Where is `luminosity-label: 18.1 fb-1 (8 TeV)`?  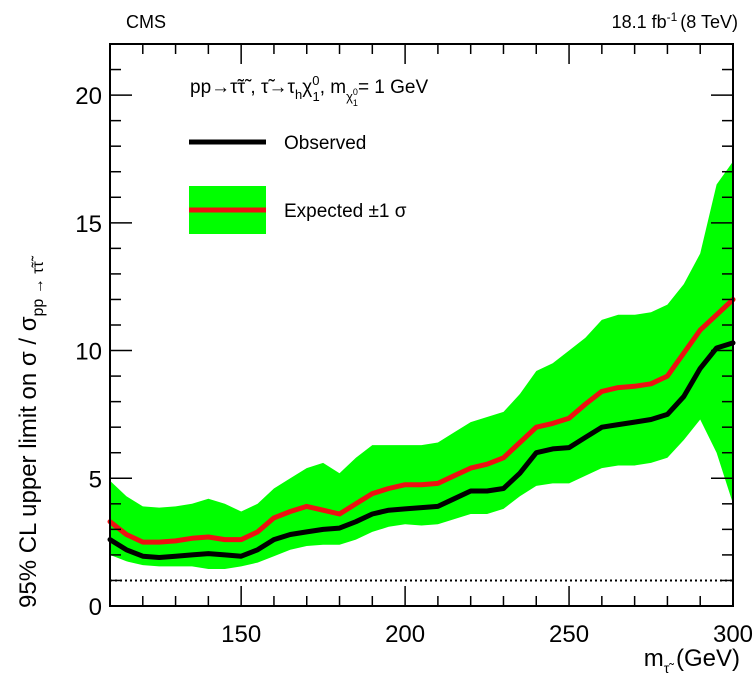
luminosity-label: 18.1 fb-1 (8 TeV) is located at coordinates (675, 21).